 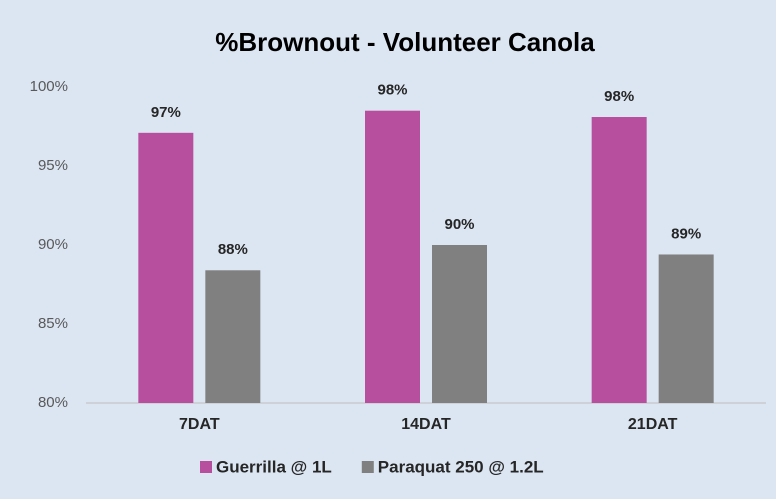 What do you see at coordinates (53, 244) in the screenshot?
I see `y-tick-label: 90%` at bounding box center [53, 244].